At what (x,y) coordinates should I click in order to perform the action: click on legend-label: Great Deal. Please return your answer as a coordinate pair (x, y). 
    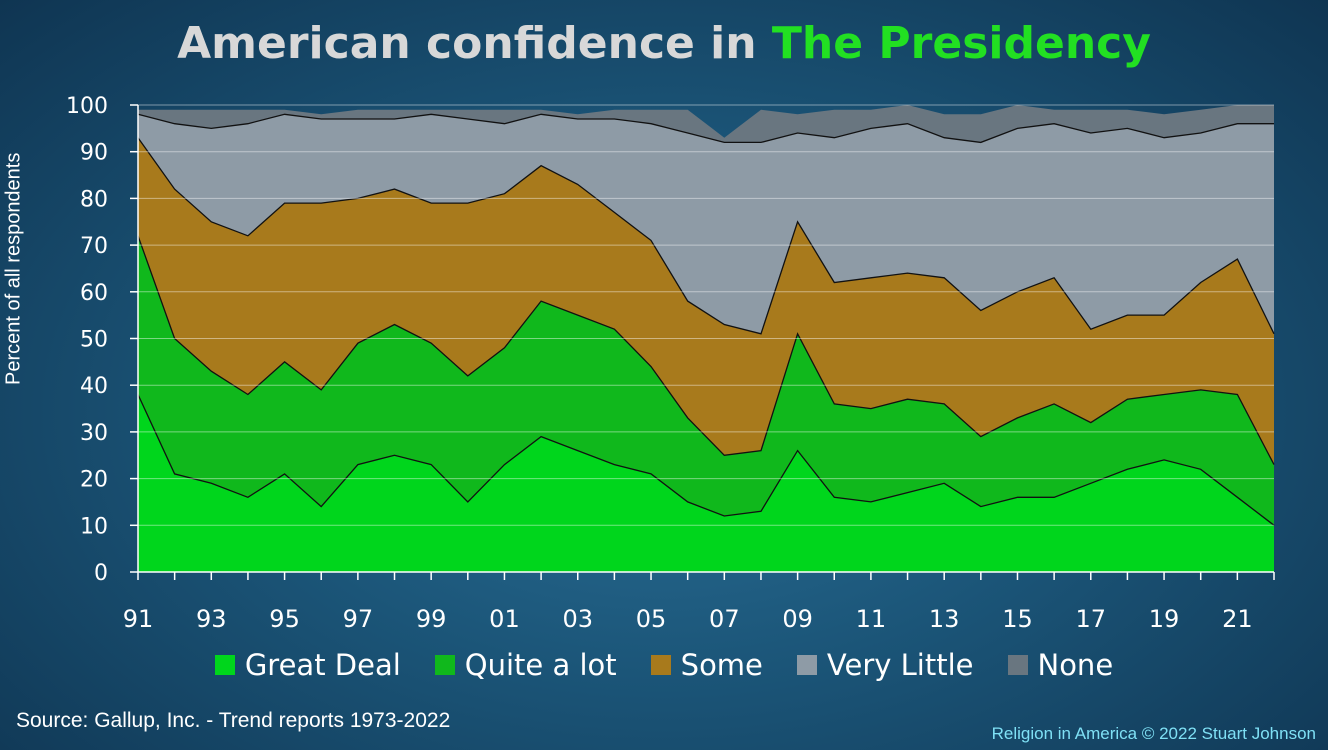
    Looking at the image, I should click on (322, 665).